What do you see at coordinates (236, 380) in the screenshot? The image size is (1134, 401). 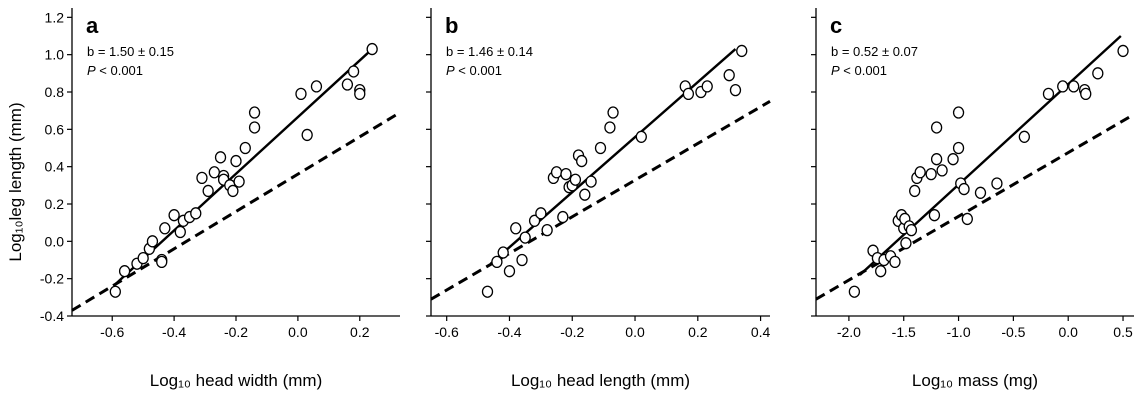 I see `x-axis-title: Log₁₀ head width (mm)` at bounding box center [236, 380].